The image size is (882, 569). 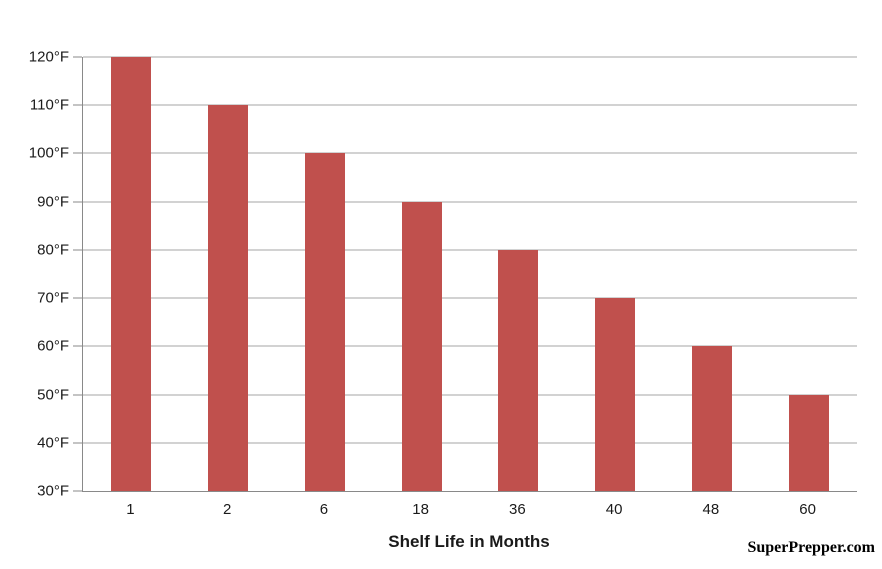 What do you see at coordinates (420, 509) in the screenshot?
I see `x-axis-tick-label: 18` at bounding box center [420, 509].